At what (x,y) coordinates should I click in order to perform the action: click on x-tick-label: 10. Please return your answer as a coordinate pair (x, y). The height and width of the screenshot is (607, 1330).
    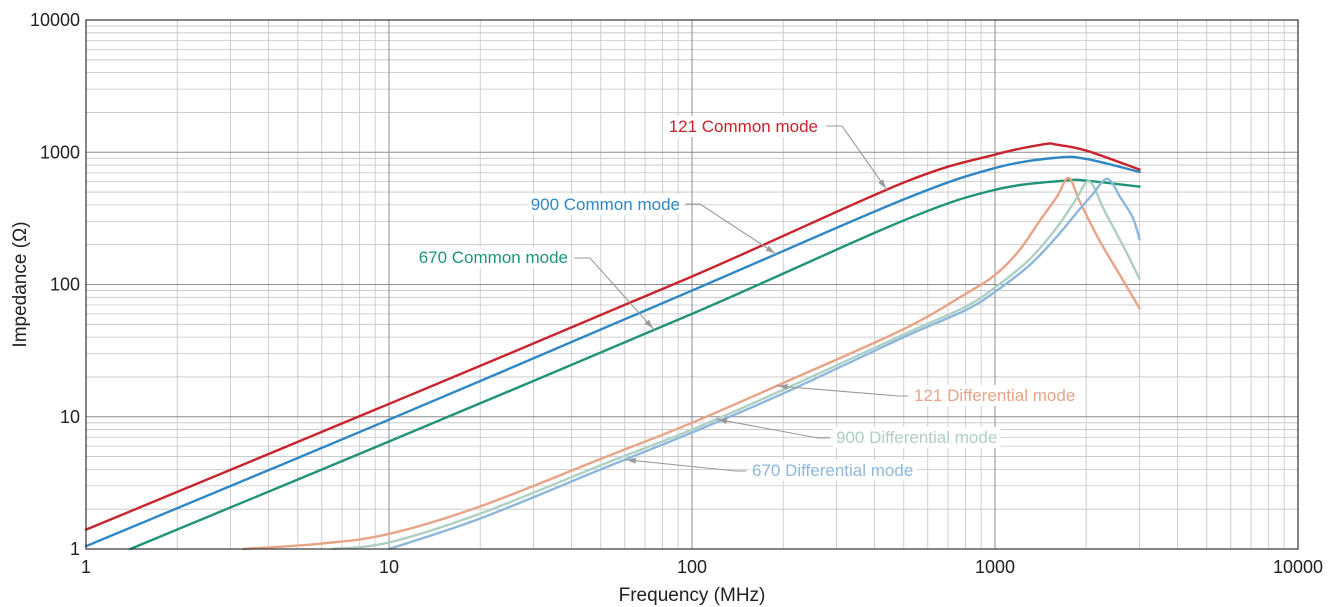
    Looking at the image, I should click on (389, 567).